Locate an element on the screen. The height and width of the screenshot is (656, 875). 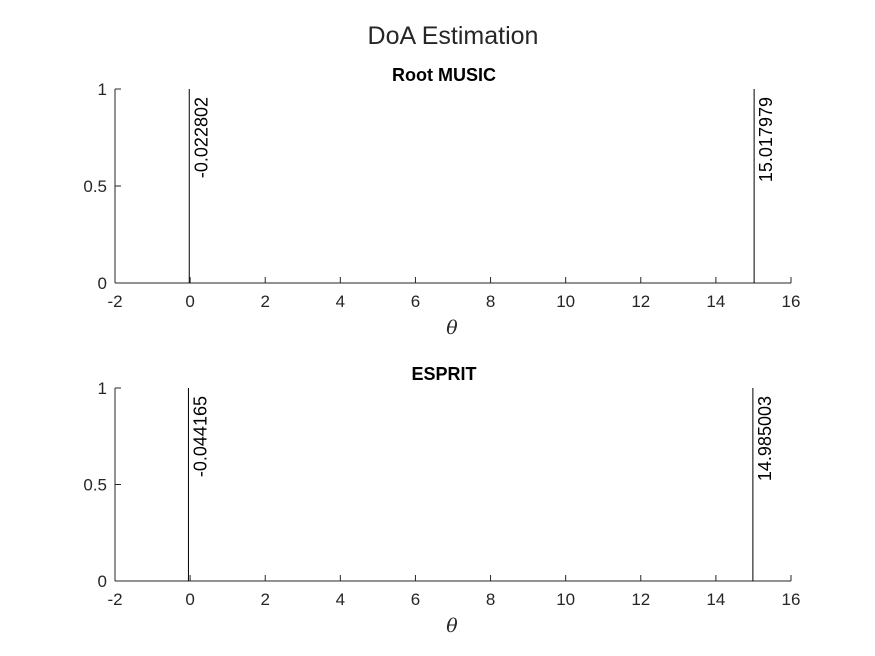
stem-value-label: -0.022802 is located at coordinates (201, 137).